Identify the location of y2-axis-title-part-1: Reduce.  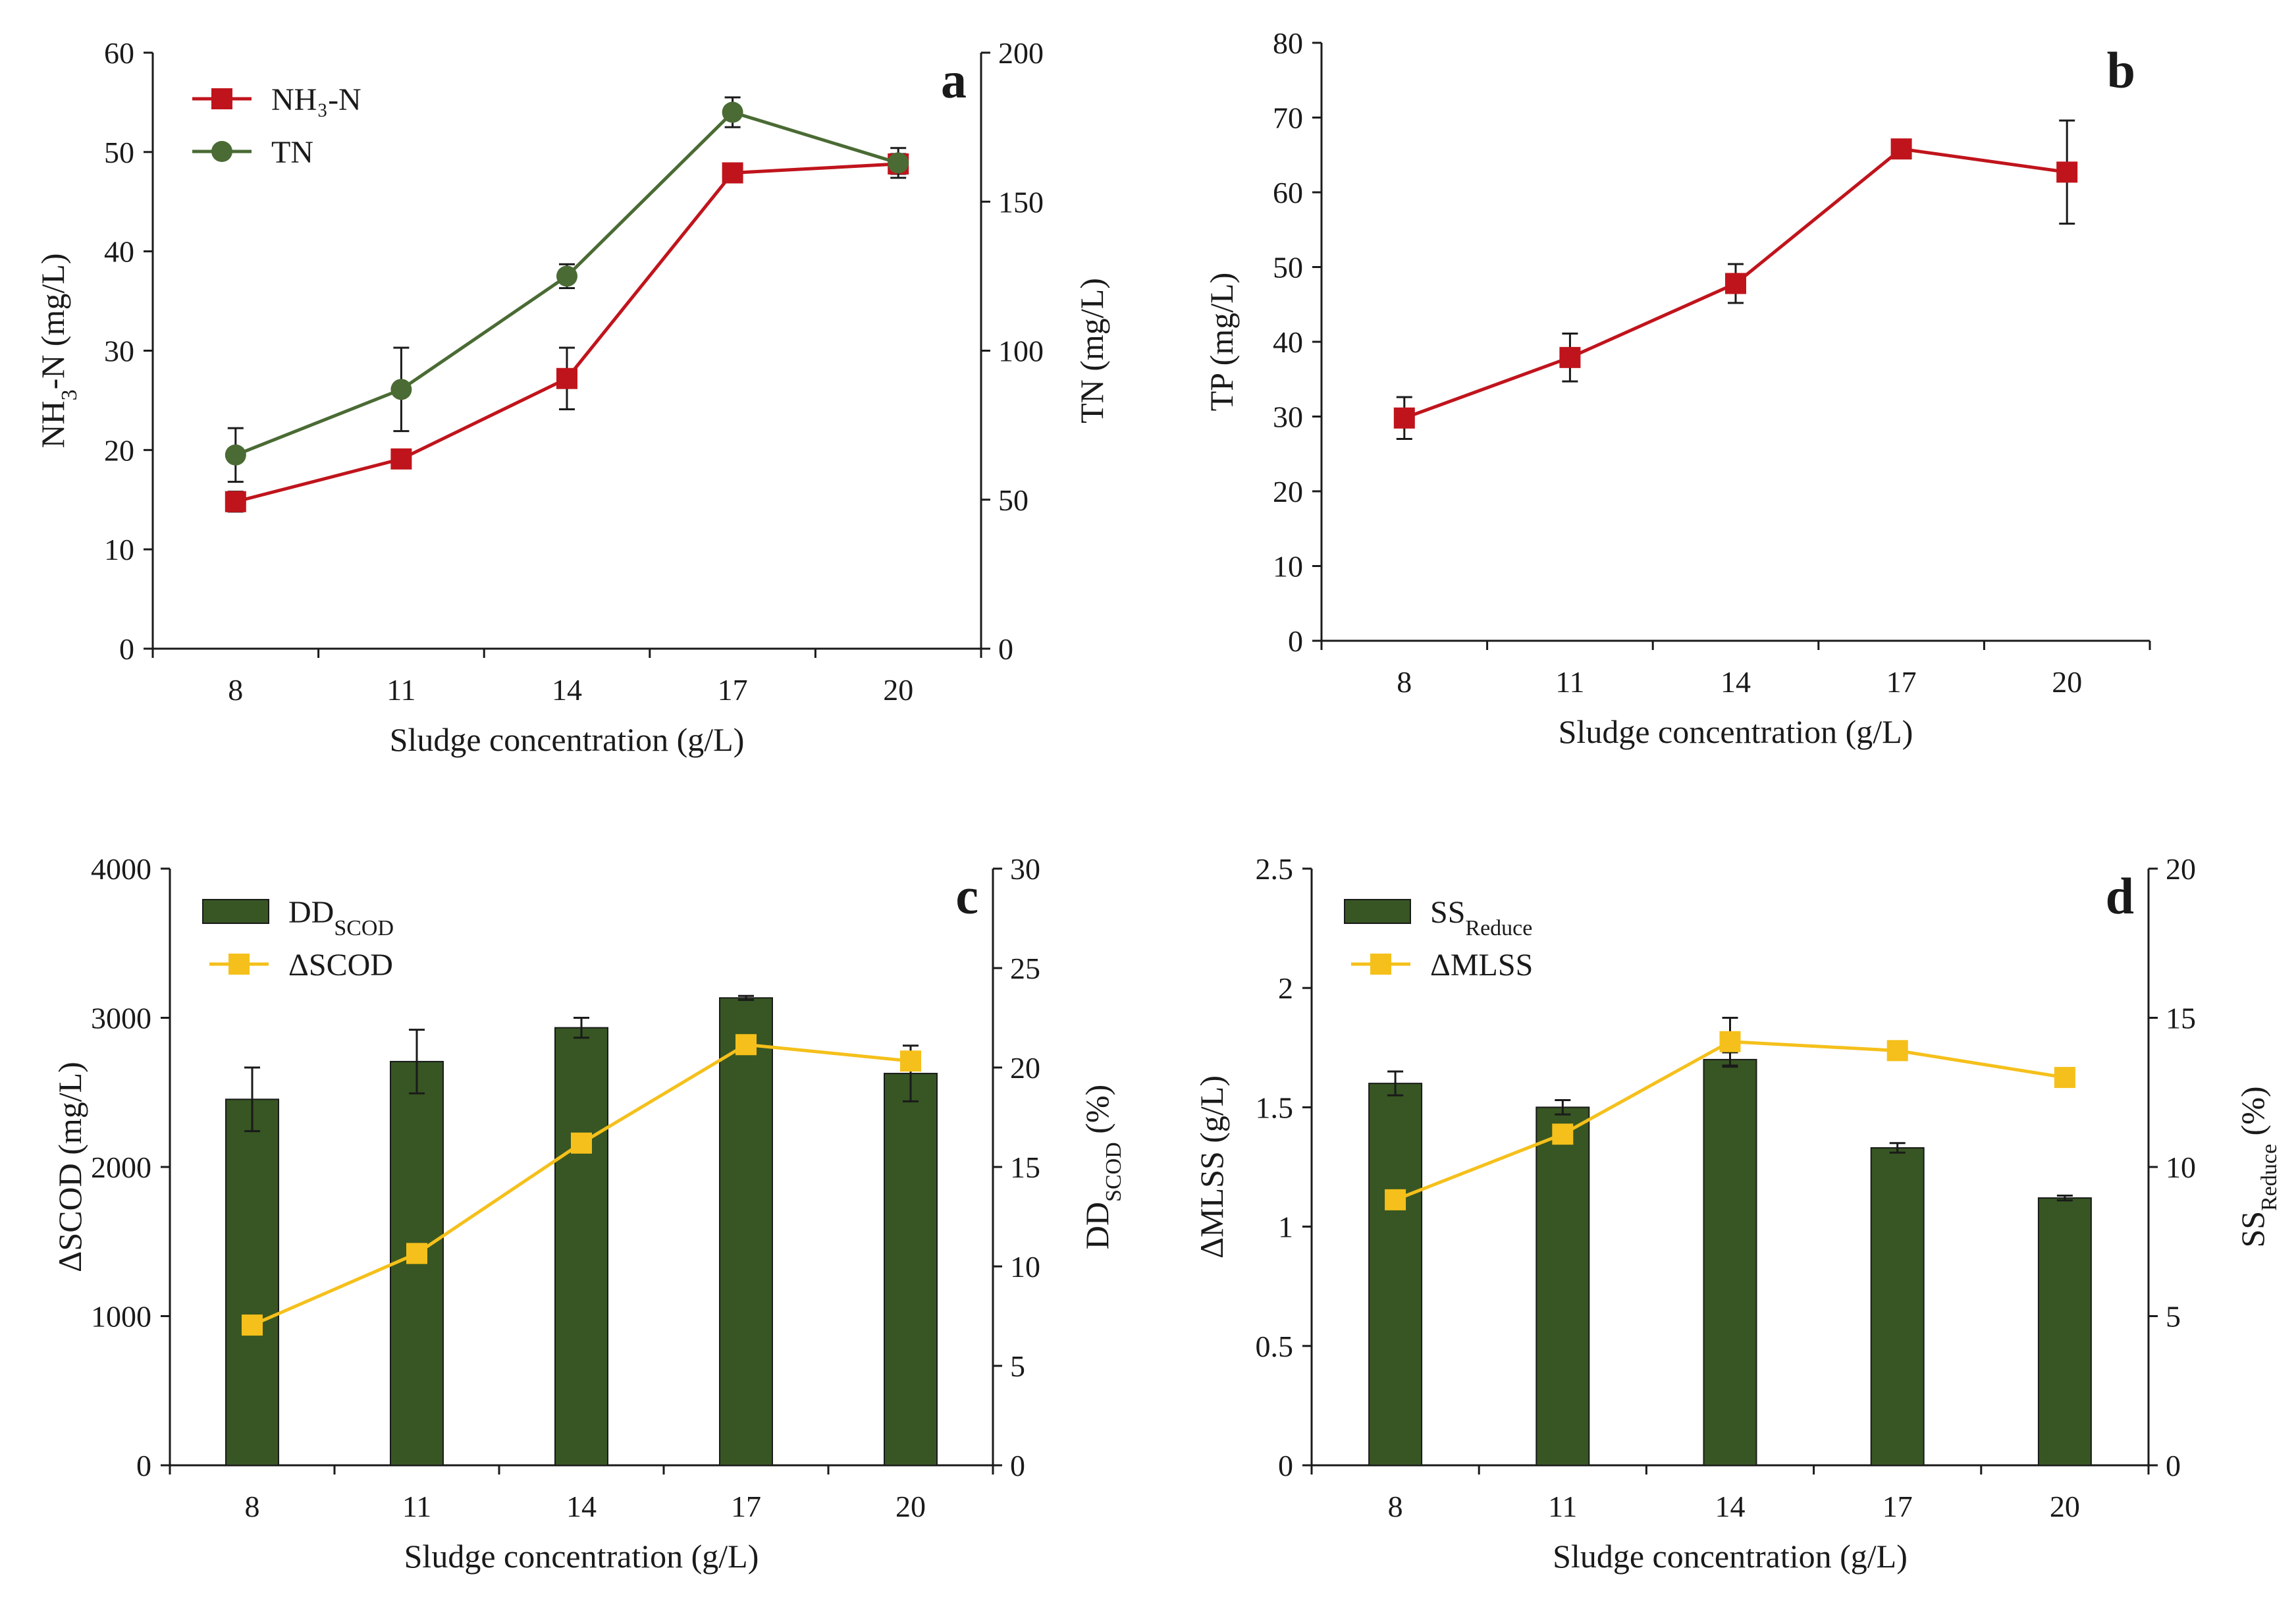
(2269, 1177).